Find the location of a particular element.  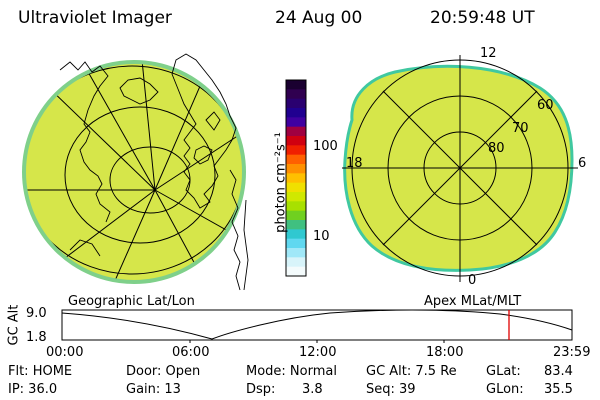

colorbar-tick-10: 10 is located at coordinates (321, 236).